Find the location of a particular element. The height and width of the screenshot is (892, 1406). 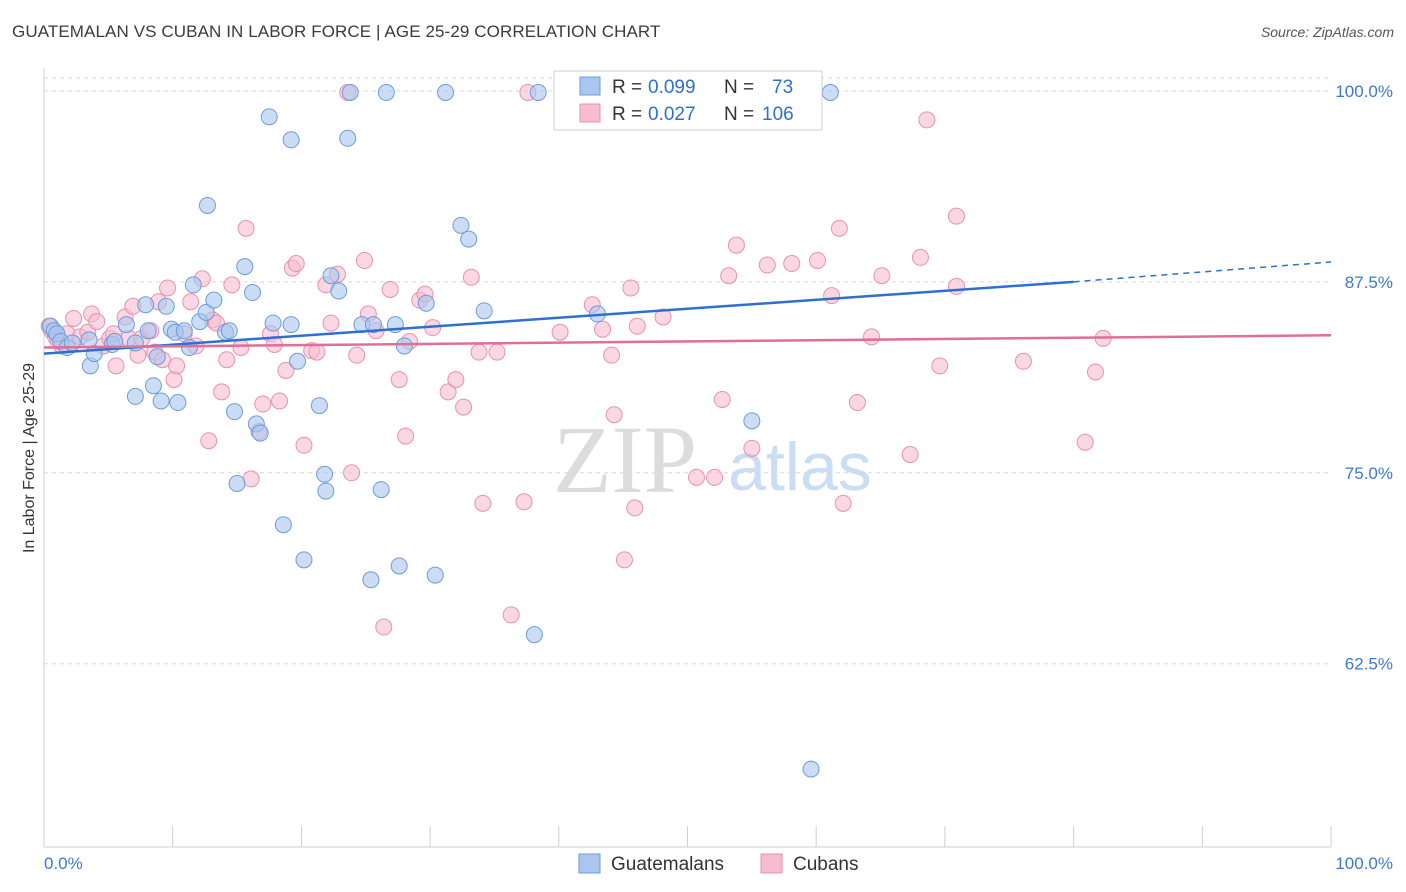

y-tick-label: 87.5% is located at coordinates (1369, 282).